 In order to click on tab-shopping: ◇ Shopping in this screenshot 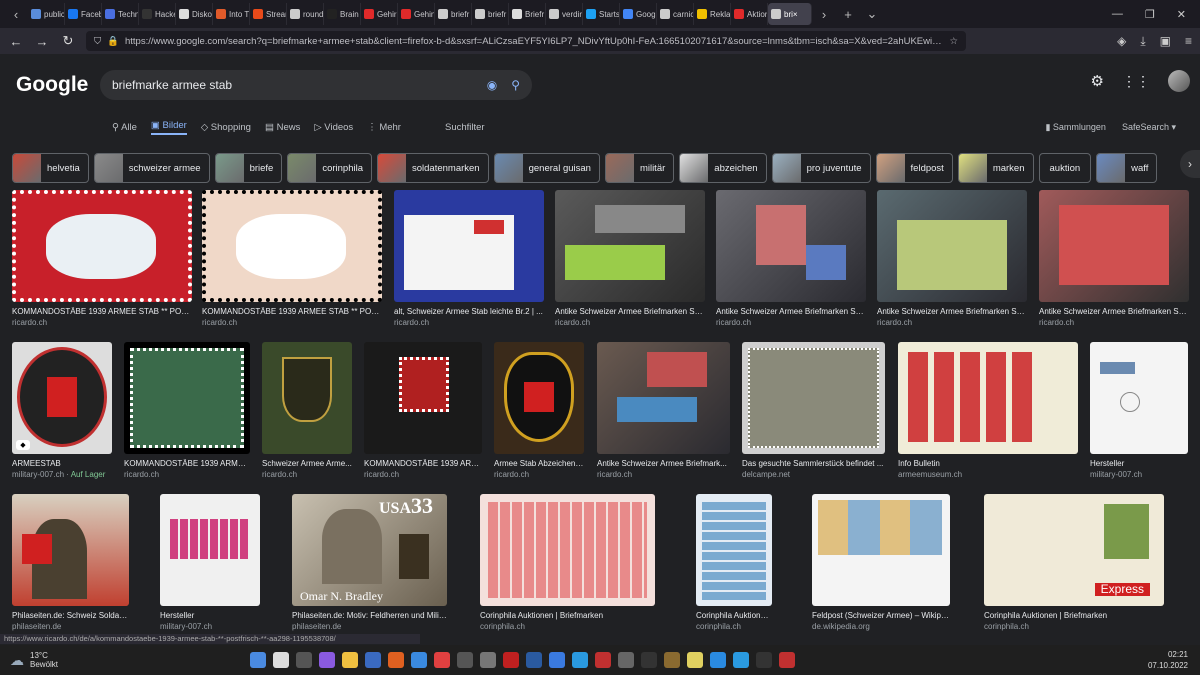, I will do `click(225, 127)`.